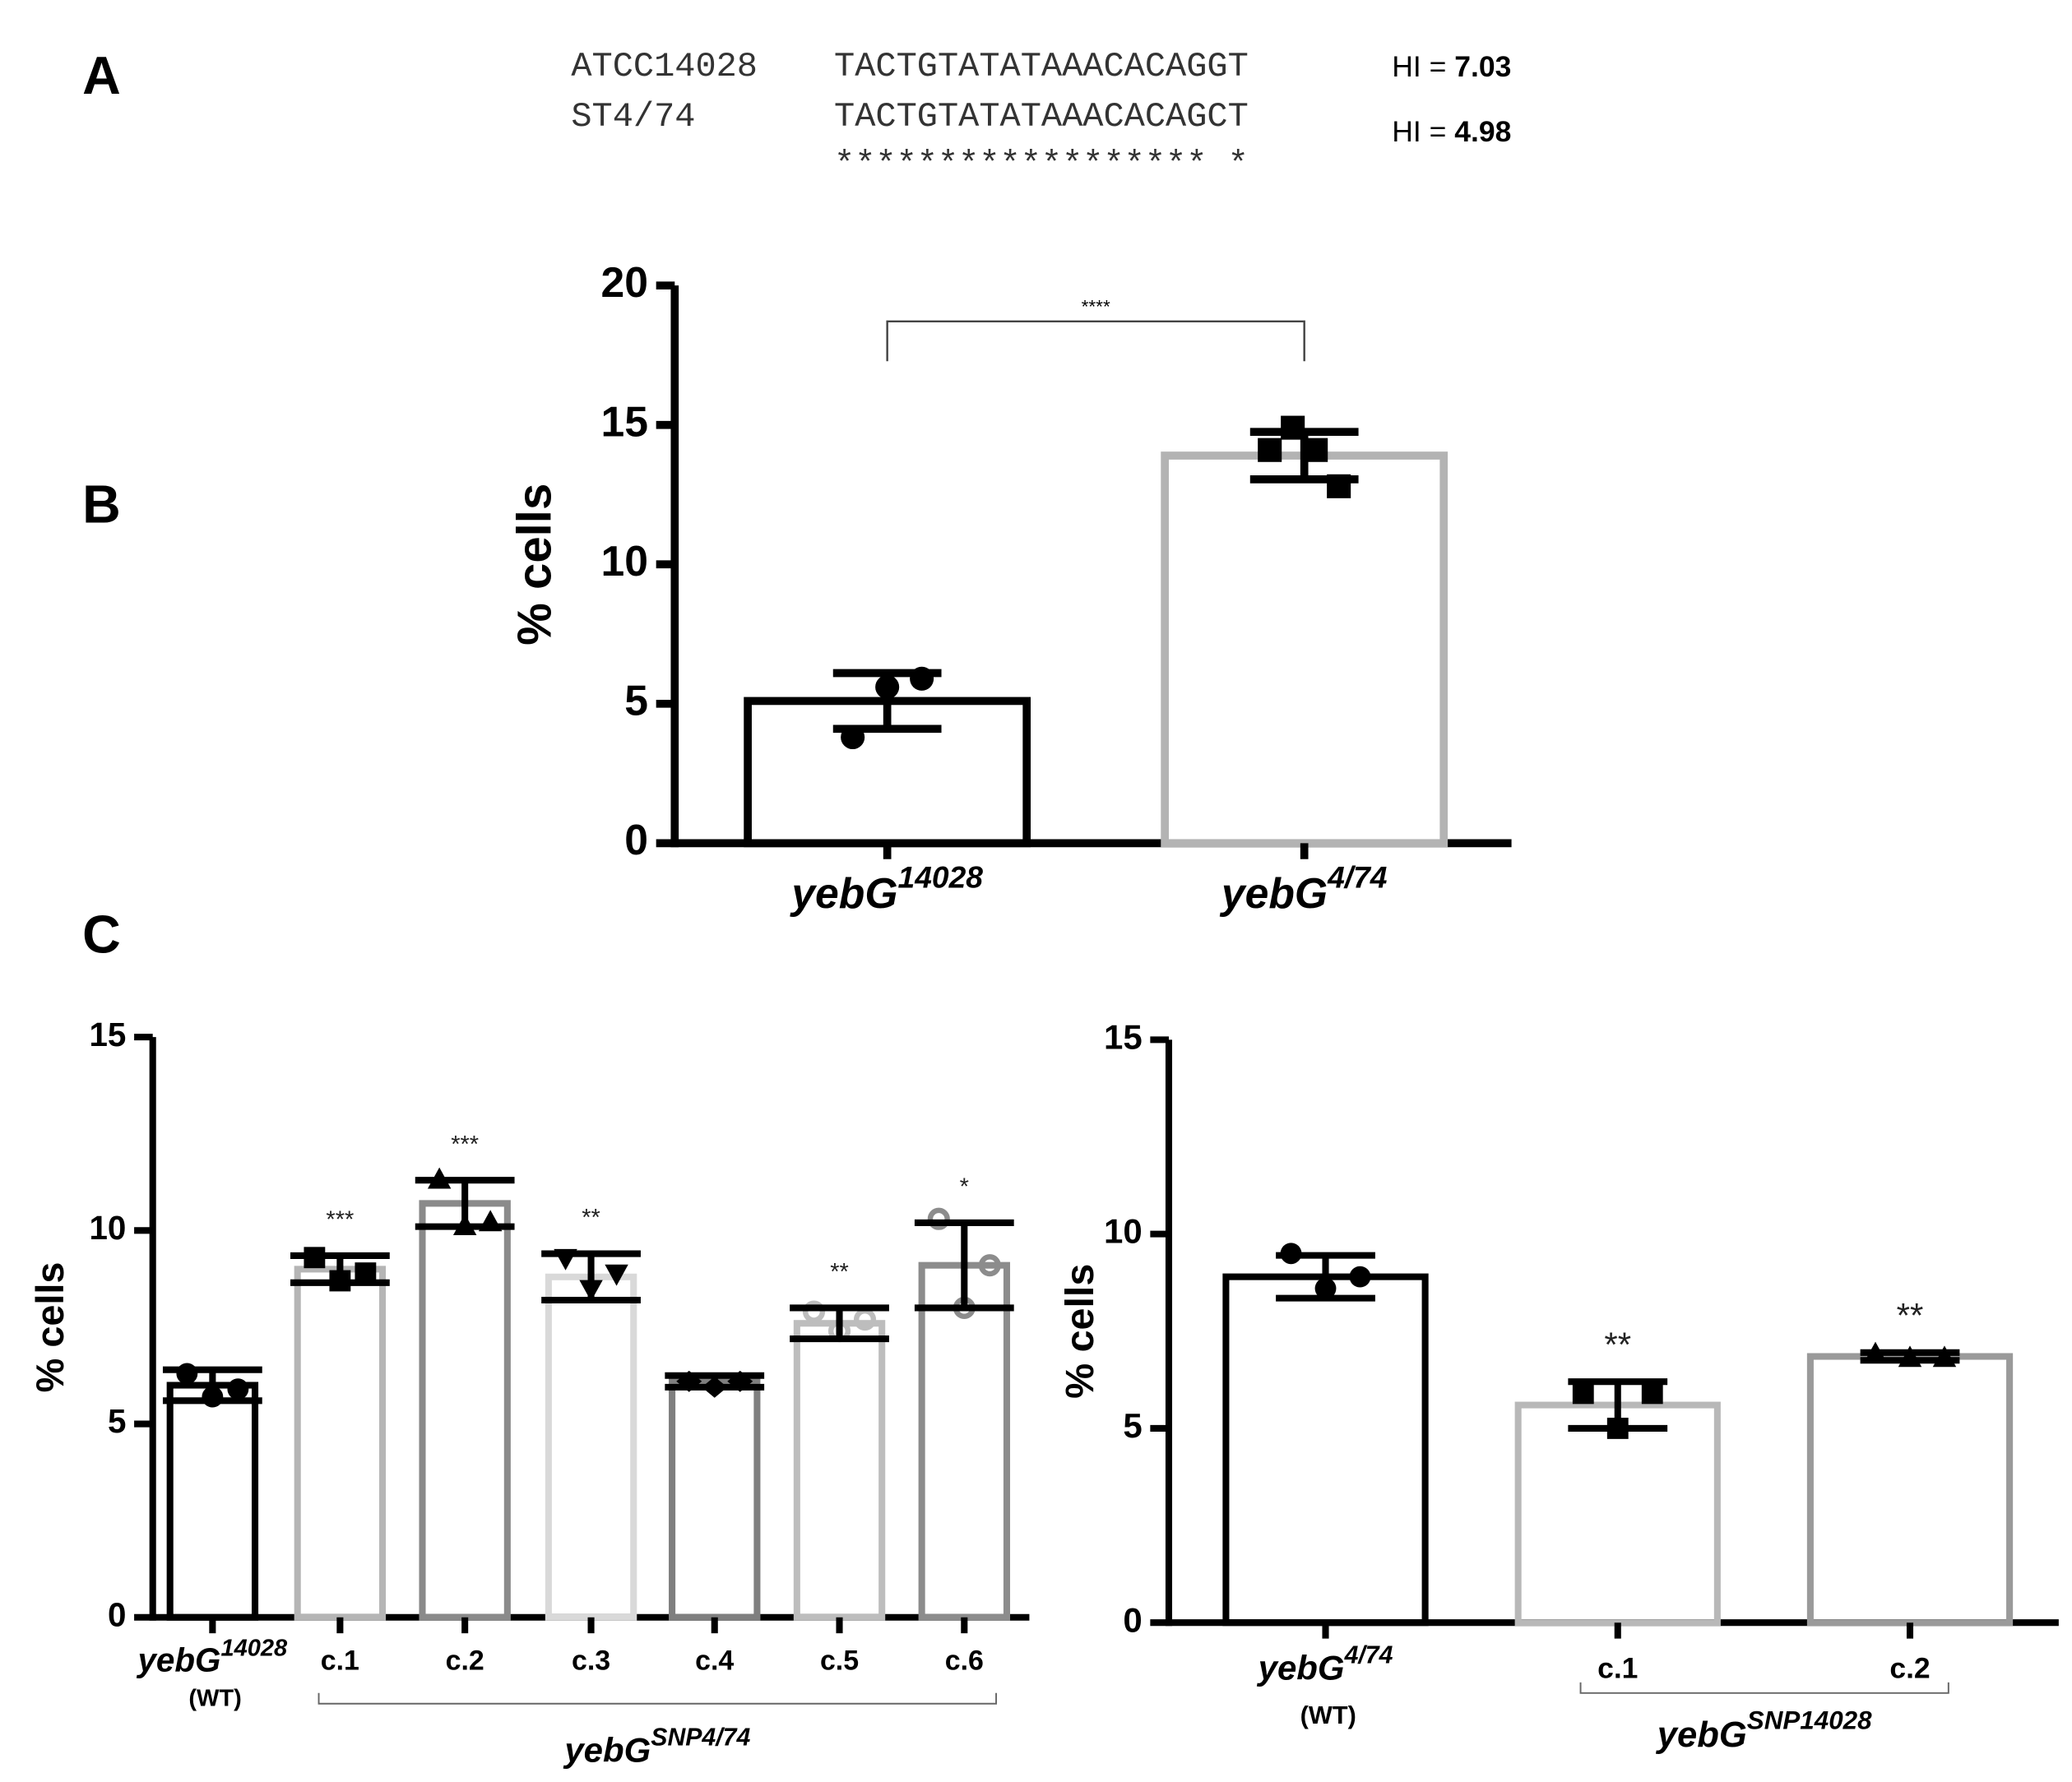 This screenshot has height=1782, width=2072. What do you see at coordinates (964, 1661) in the screenshot?
I see `category-label: c.6` at bounding box center [964, 1661].